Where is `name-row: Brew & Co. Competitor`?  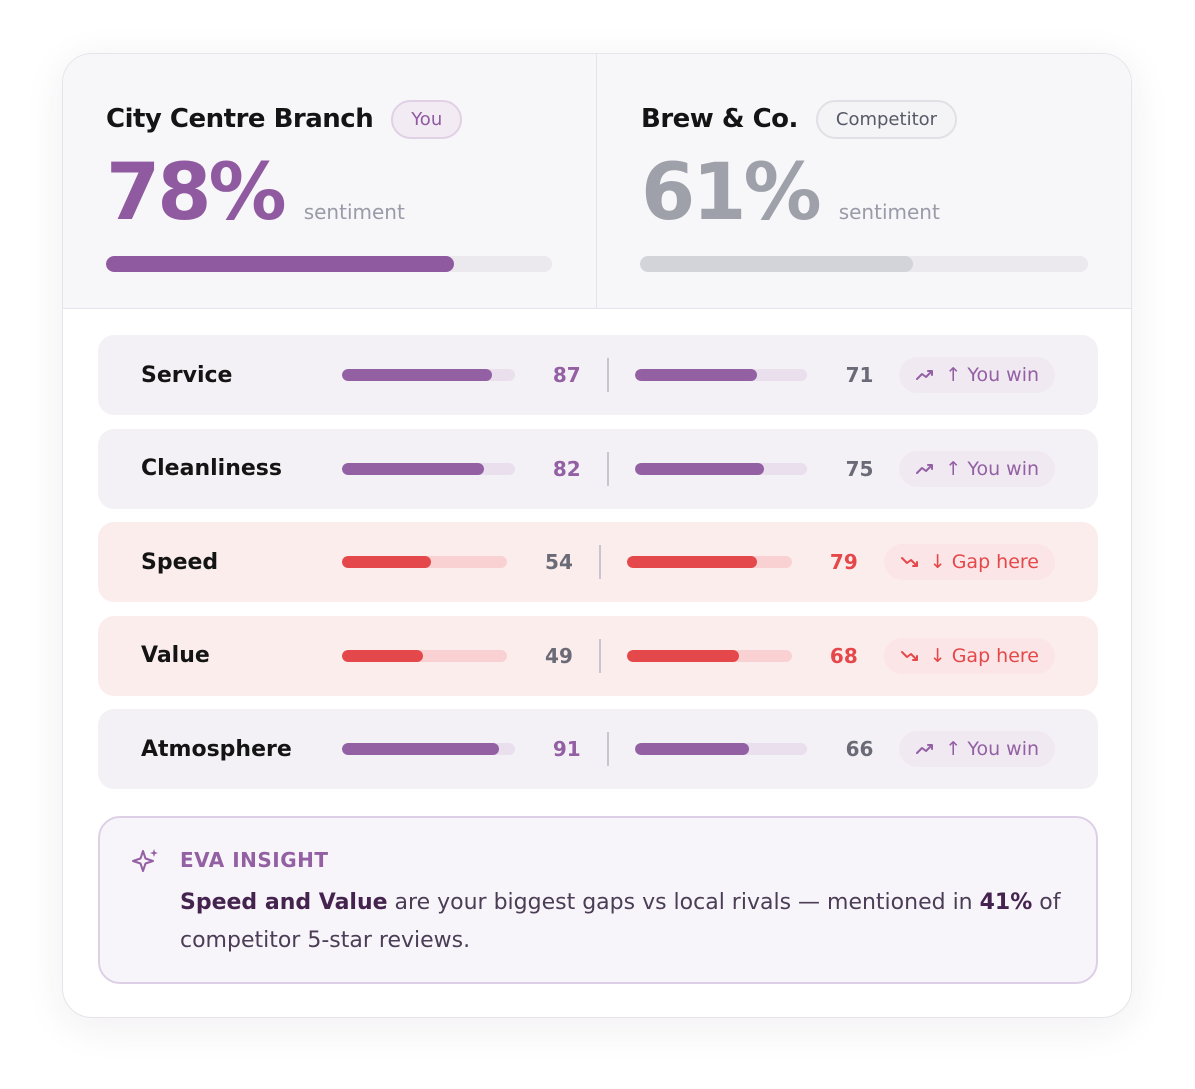 name-row: Brew & Co. Competitor is located at coordinates (864, 119).